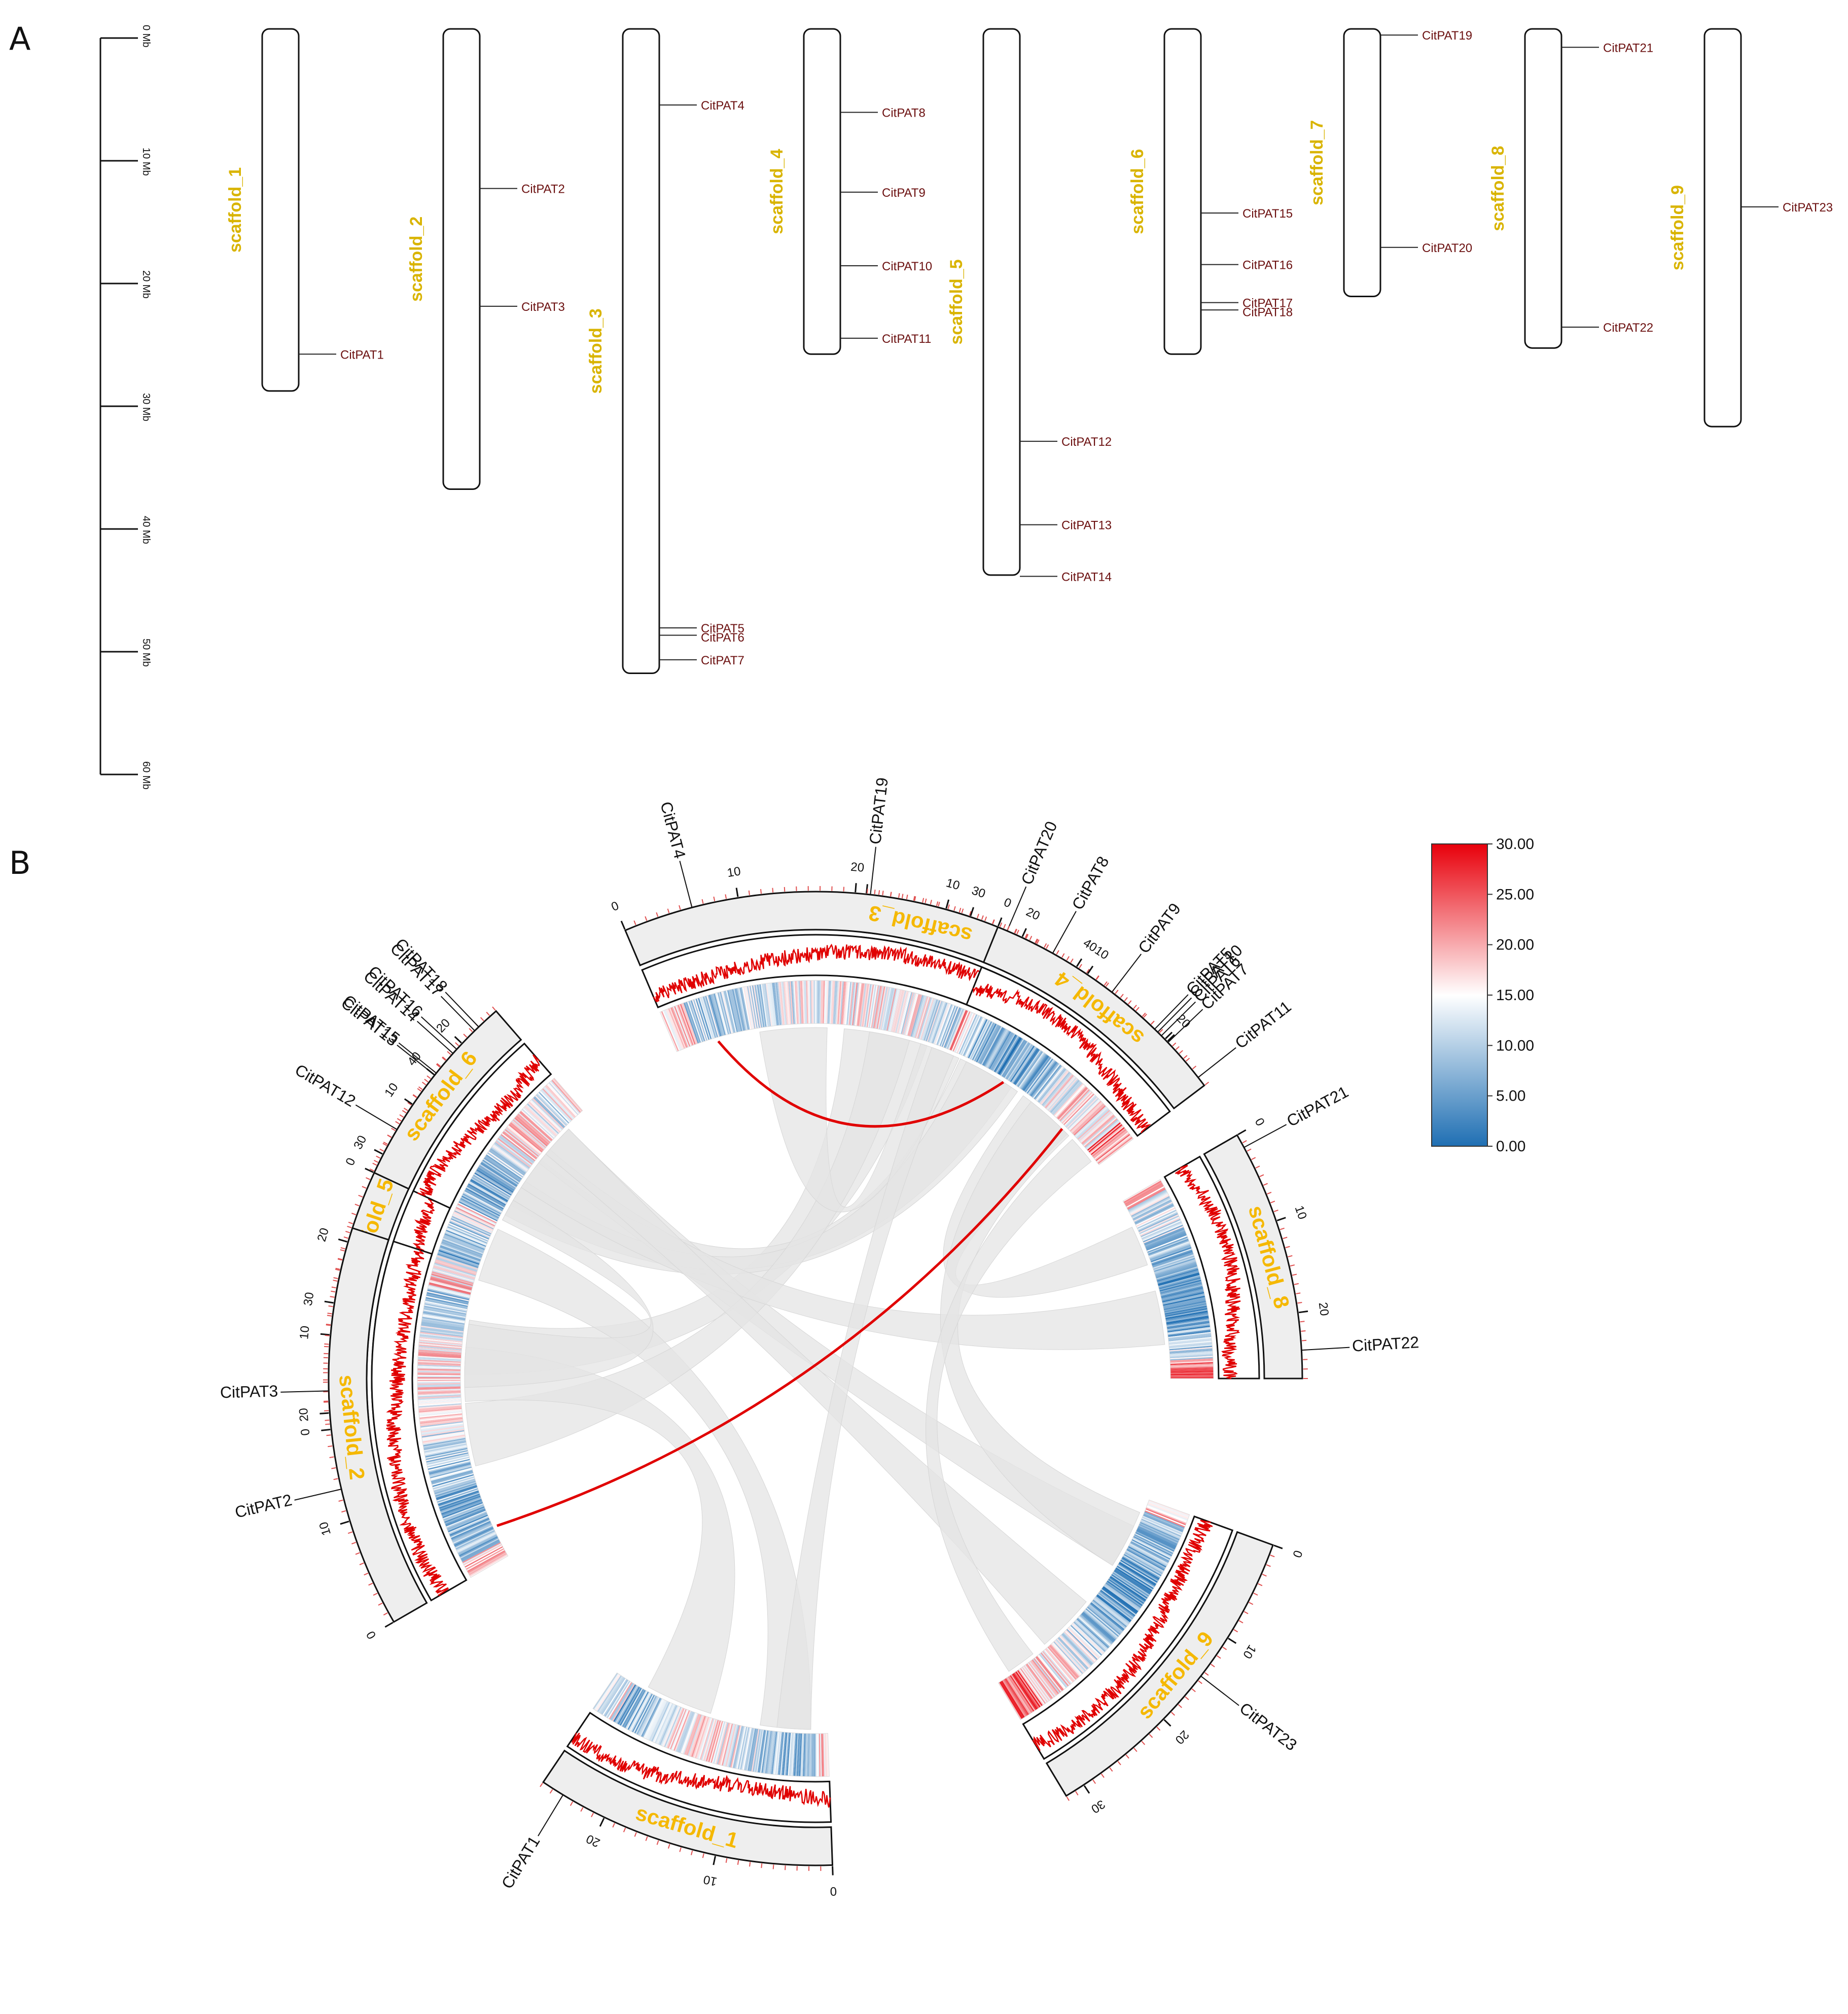 This screenshot has width=1848, height=2014. What do you see at coordinates (235, 210) in the screenshot?
I see `chromosome-label: scaffold_1` at bounding box center [235, 210].